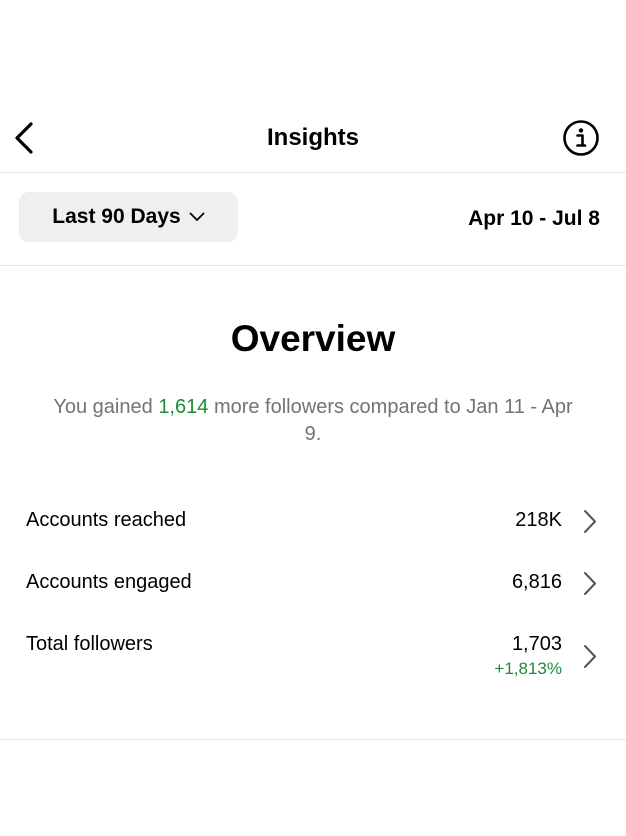 This screenshot has height=836, width=626. Describe the element at coordinates (25, 138) in the screenshot. I see `back-button` at that location.